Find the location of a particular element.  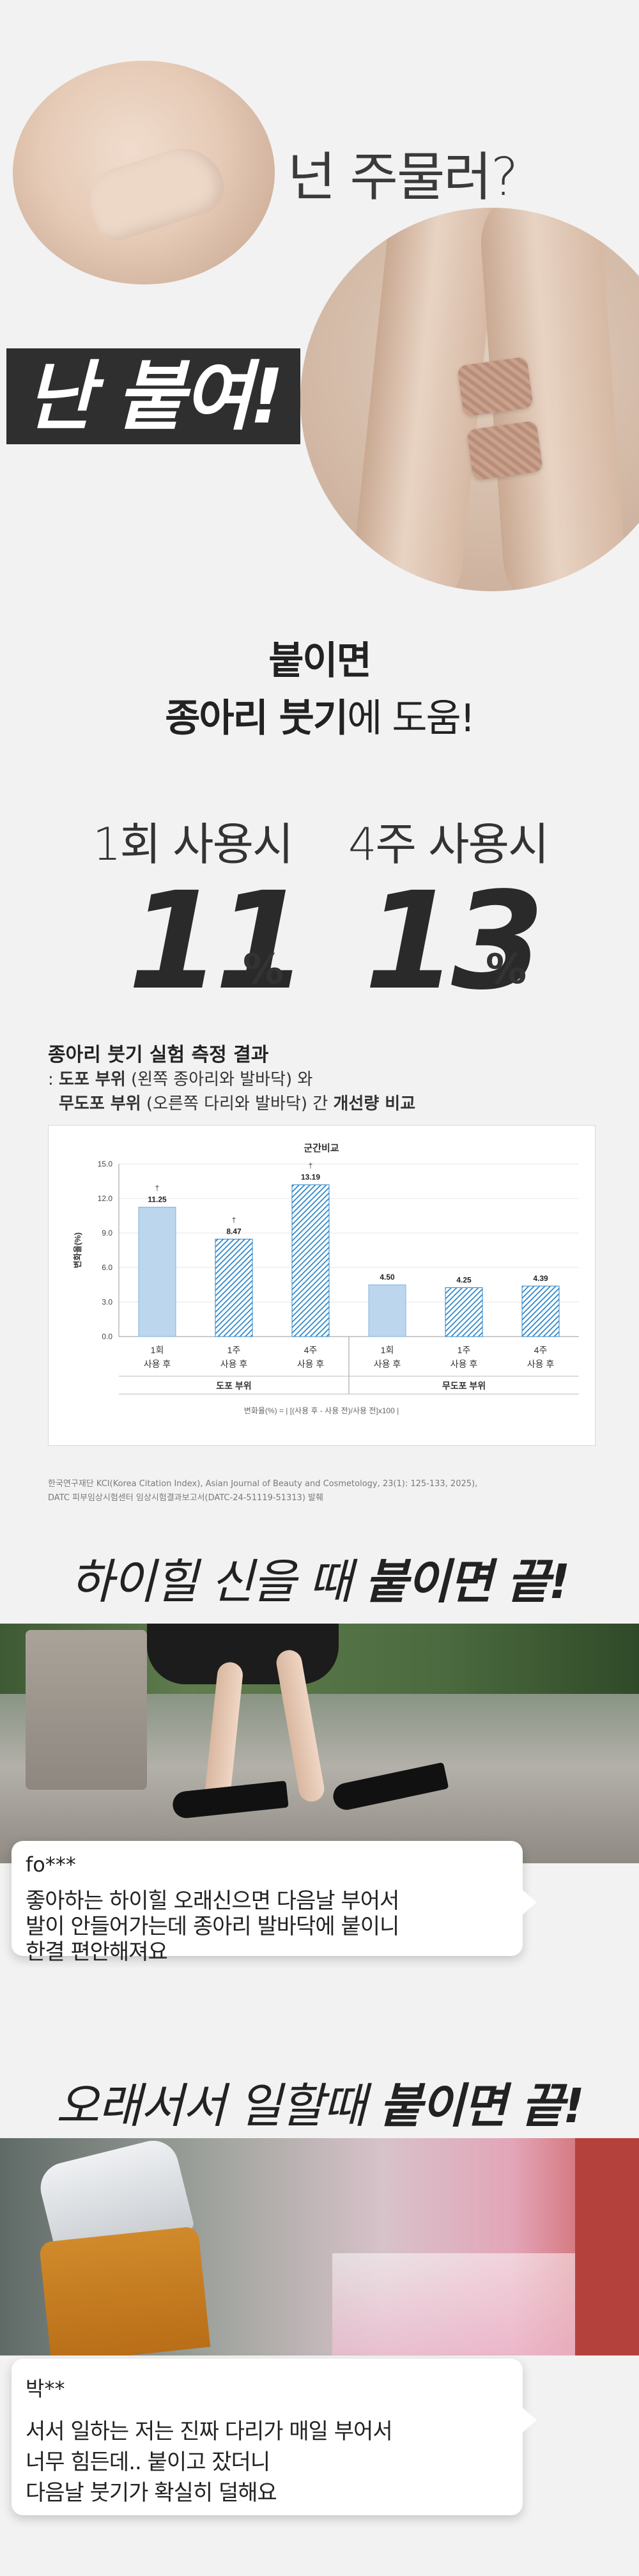

headline-line1: 붙이면 is located at coordinates (319, 658).